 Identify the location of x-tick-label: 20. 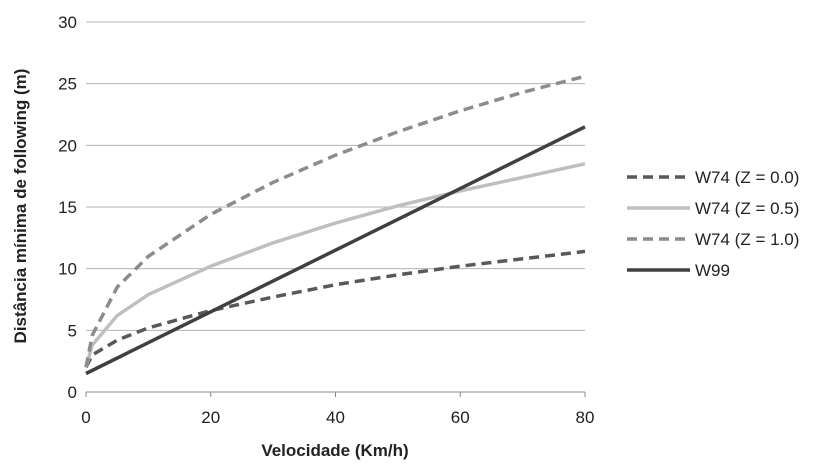
(210, 417).